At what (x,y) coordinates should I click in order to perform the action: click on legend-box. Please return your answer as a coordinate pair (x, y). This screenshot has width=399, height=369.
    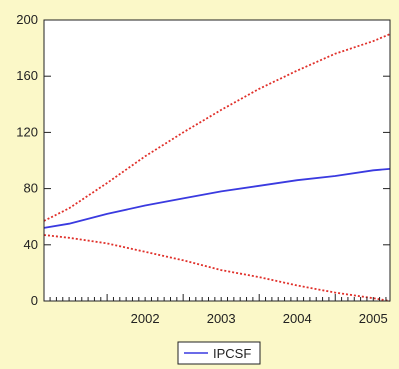
    Looking at the image, I should click on (219, 353).